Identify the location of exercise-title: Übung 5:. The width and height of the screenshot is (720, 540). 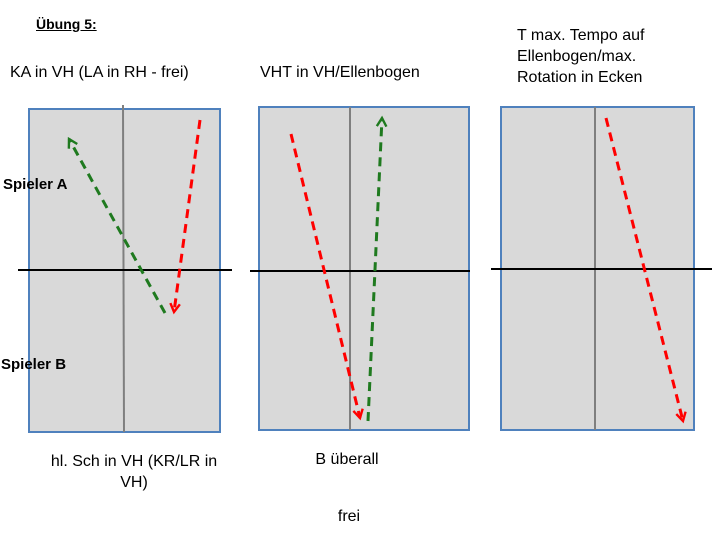
(66, 24).